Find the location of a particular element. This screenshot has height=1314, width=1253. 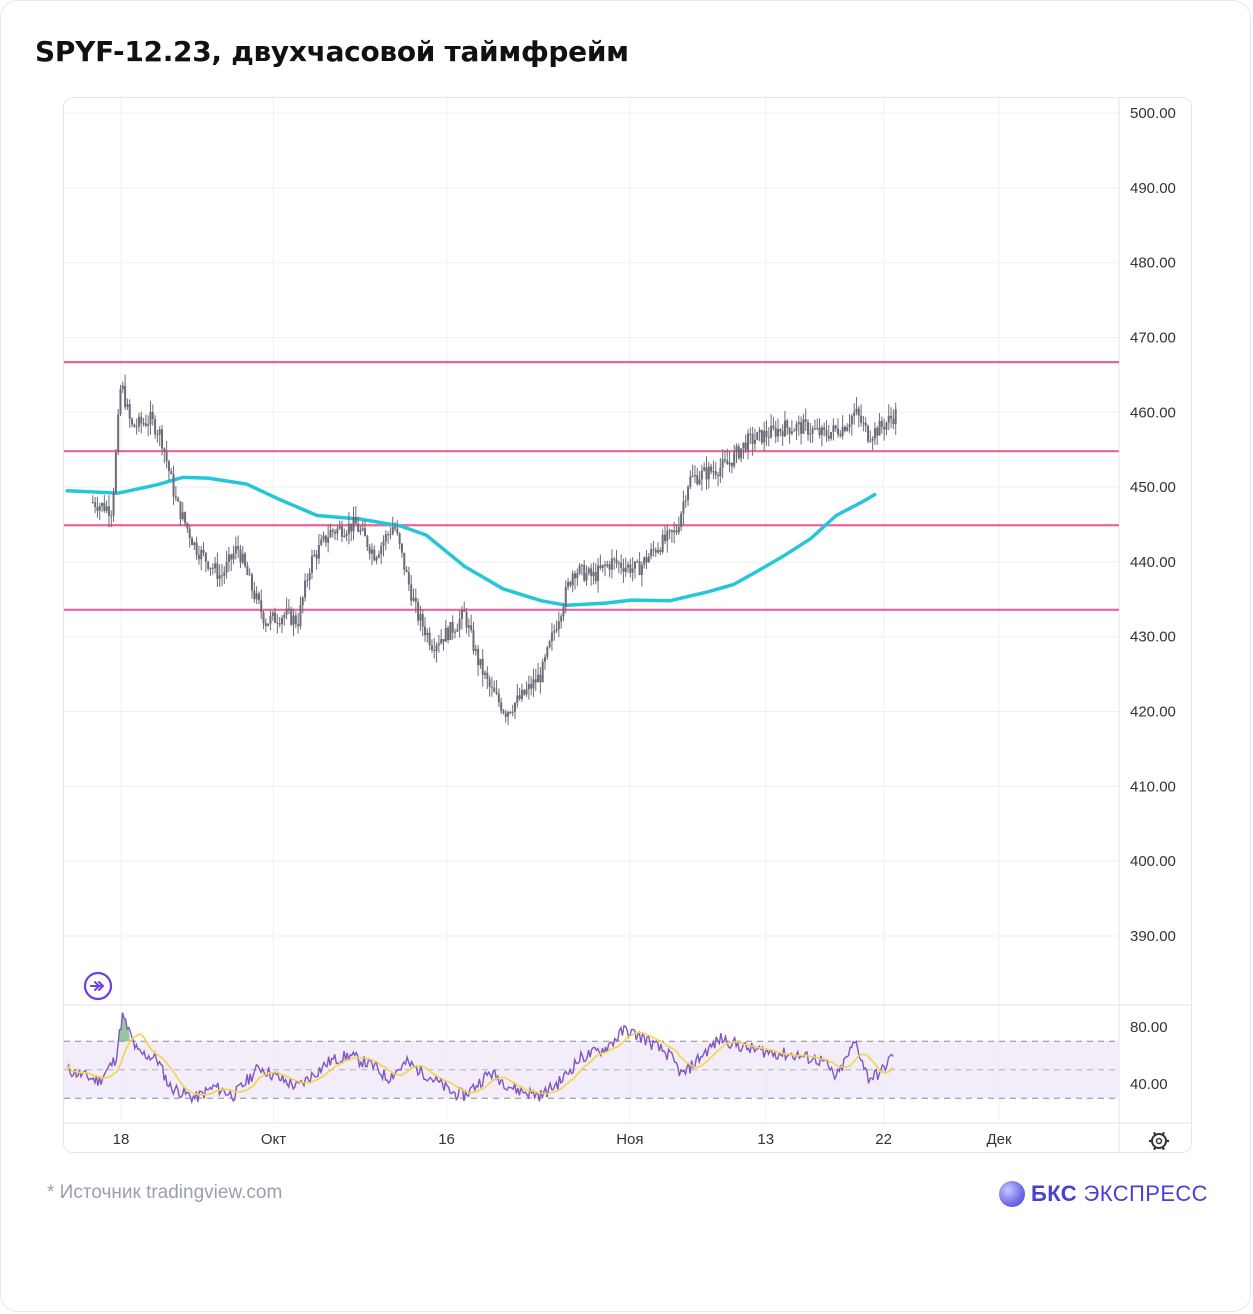

price-tick-label: 480.00 is located at coordinates (1153, 263).